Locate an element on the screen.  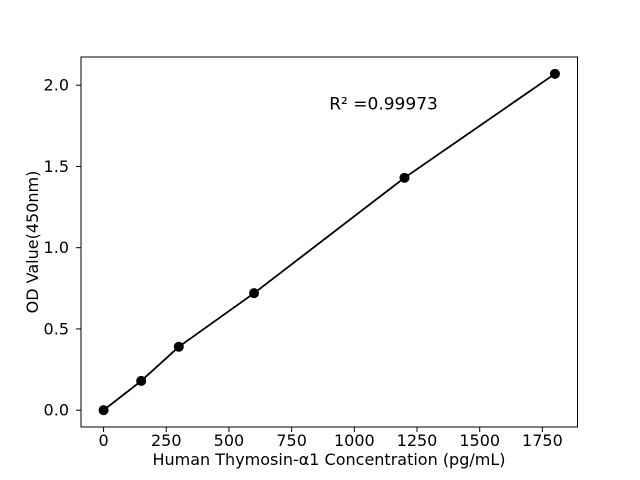
y-tick-label: 1.5 is located at coordinates (56, 166).